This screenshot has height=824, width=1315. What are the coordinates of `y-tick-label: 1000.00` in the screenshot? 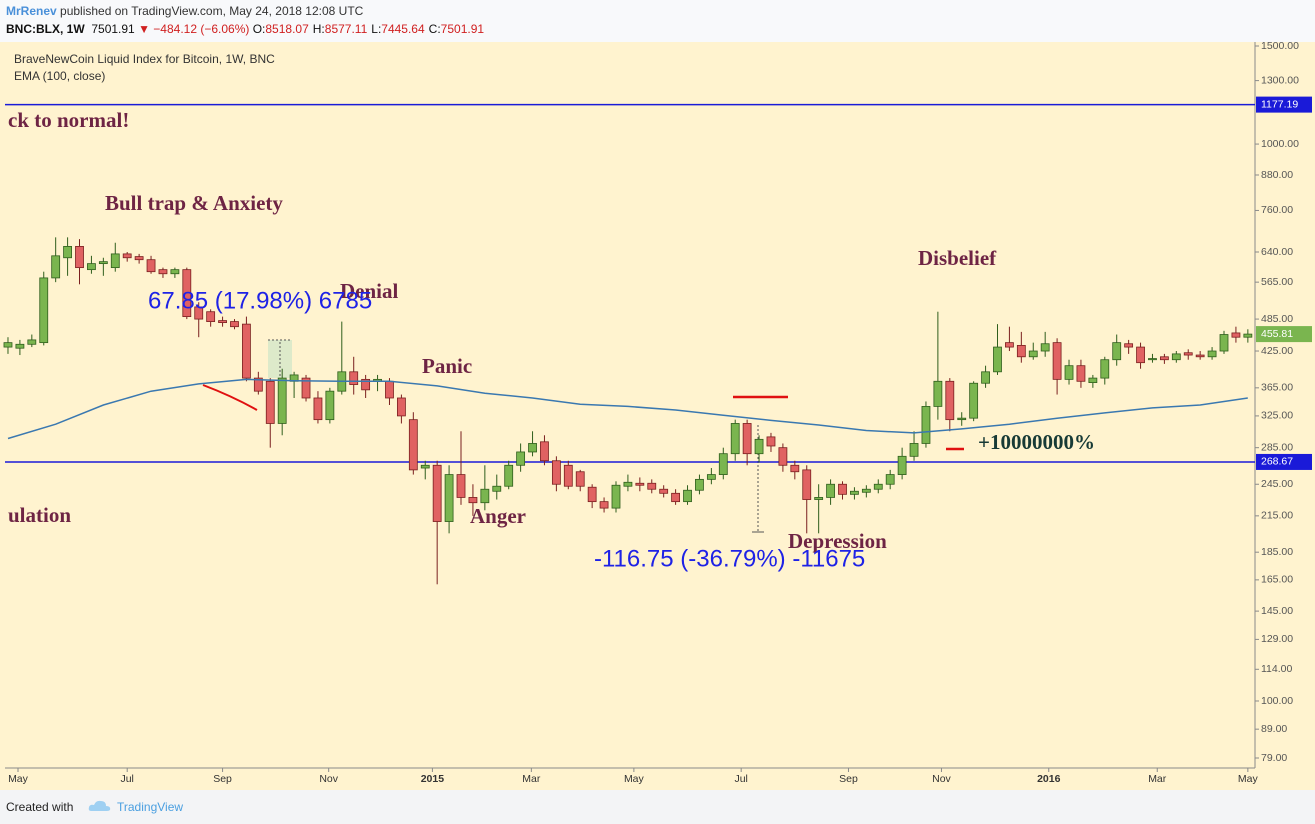 It's located at (1280, 144).